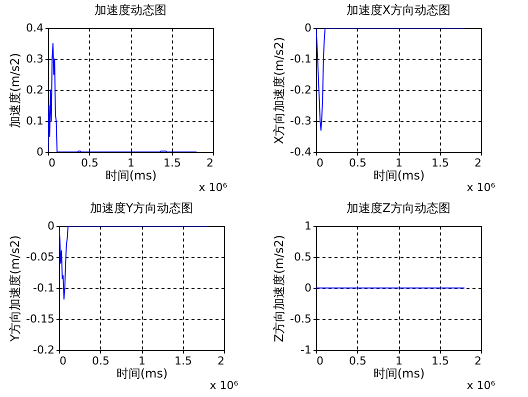  Describe the element at coordinates (301, 121) in the screenshot. I see `y-tick-label: -0.3` at that location.